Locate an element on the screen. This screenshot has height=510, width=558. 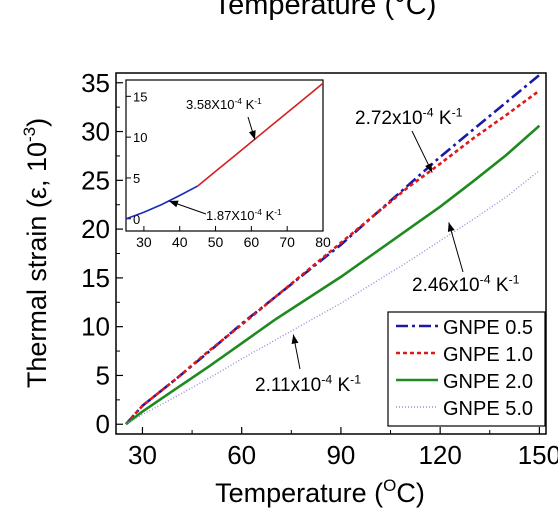
annotation-slope-2-46: 2.46x10-4 K-1 is located at coordinates (466, 284).